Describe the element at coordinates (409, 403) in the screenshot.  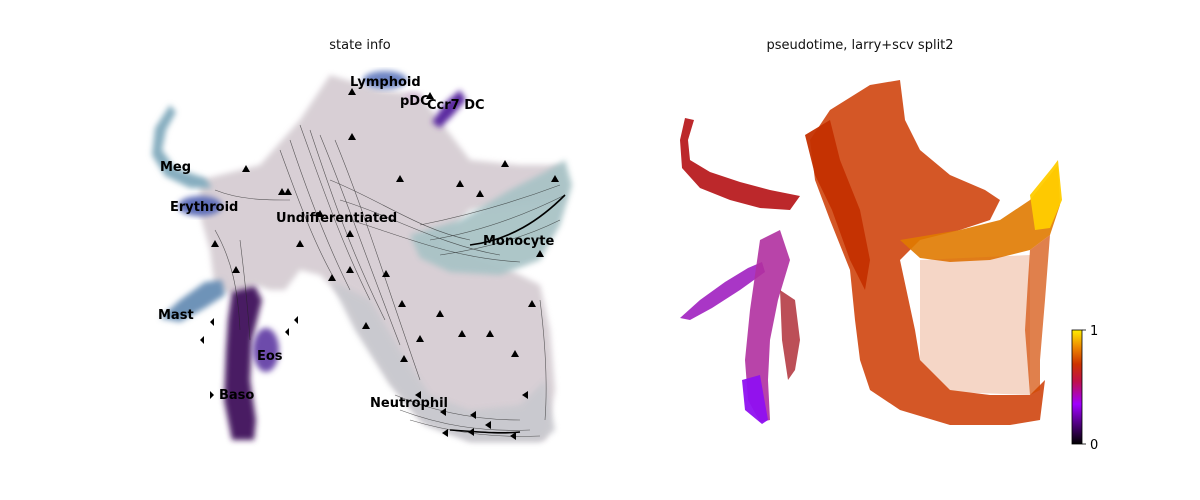
I see `label-neutrophil: Neutrophil` at that location.